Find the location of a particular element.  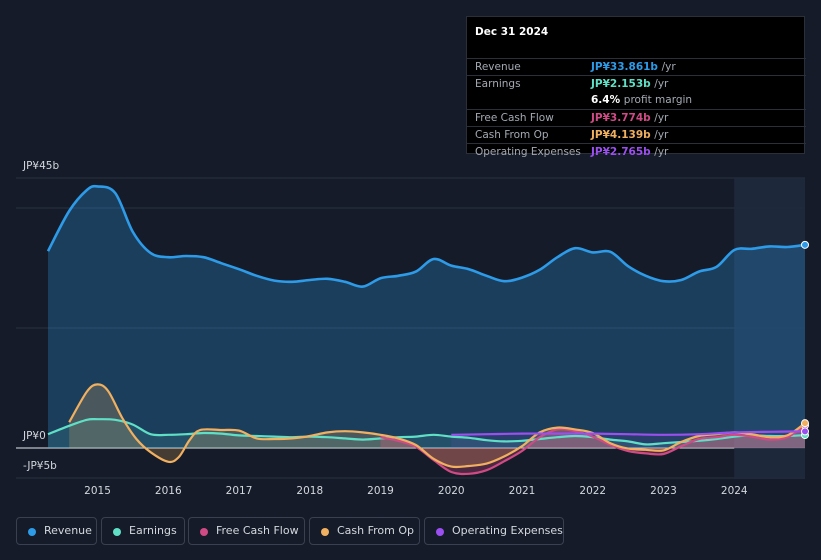

legend-item-free-cash-flow: Free Cash Flow is located at coordinates (246, 531).